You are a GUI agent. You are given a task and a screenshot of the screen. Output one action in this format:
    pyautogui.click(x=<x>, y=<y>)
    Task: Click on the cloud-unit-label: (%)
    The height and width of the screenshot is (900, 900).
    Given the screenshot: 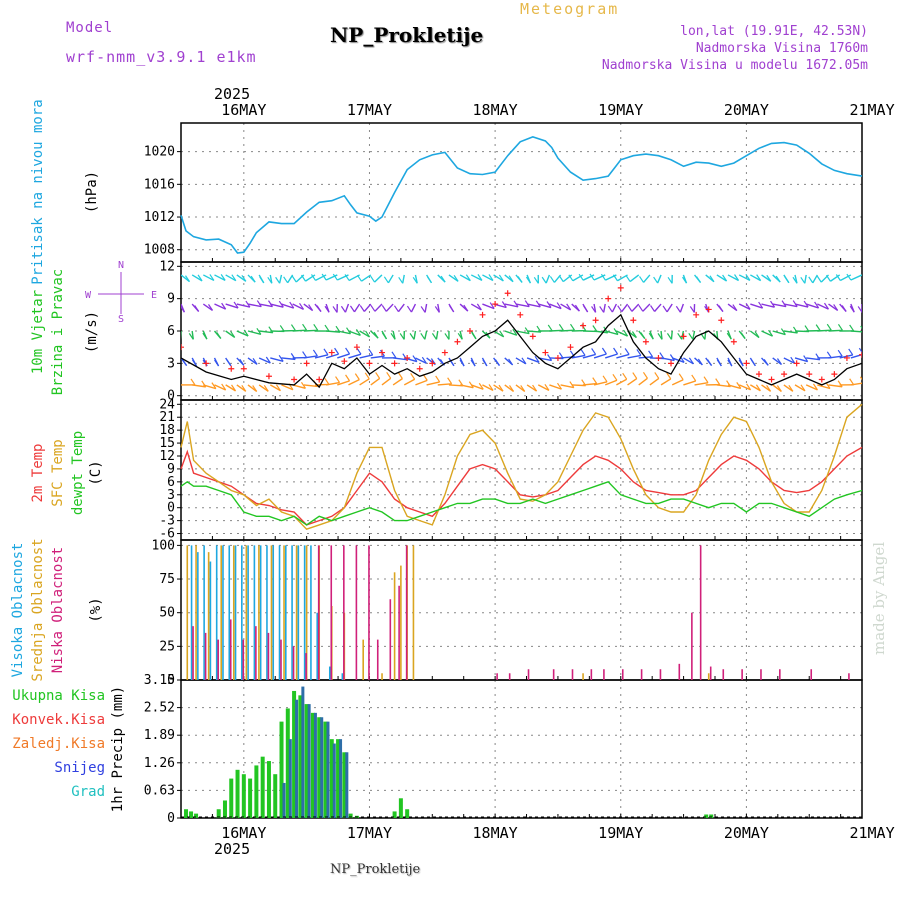 What is the action you would take?
    pyautogui.click(x=96, y=609)
    